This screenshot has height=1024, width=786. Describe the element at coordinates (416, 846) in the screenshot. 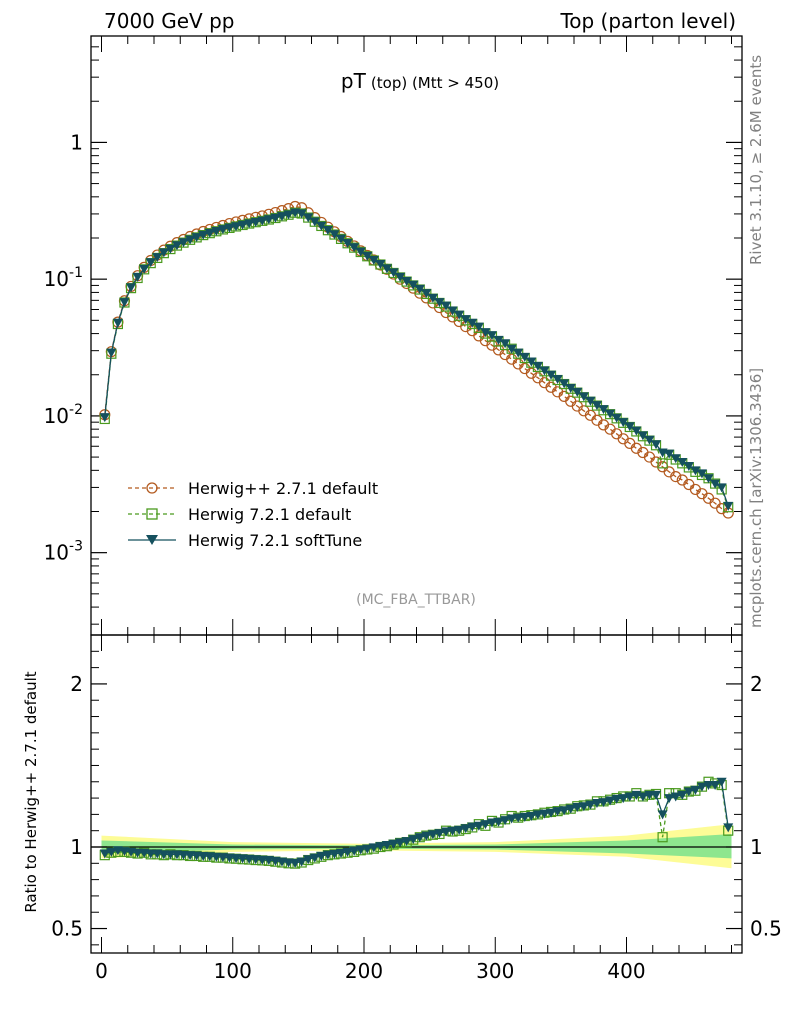

I see `ratio-band-inner` at that location.